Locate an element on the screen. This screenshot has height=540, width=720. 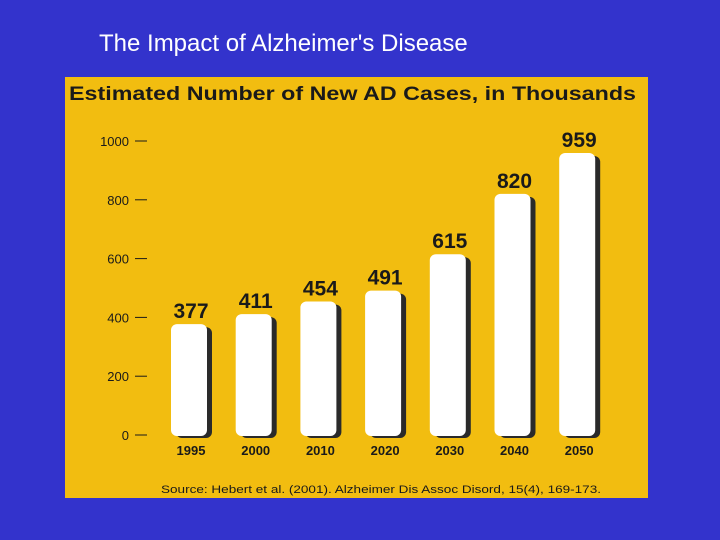
bar-value-label: 615 is located at coordinates (449, 241).